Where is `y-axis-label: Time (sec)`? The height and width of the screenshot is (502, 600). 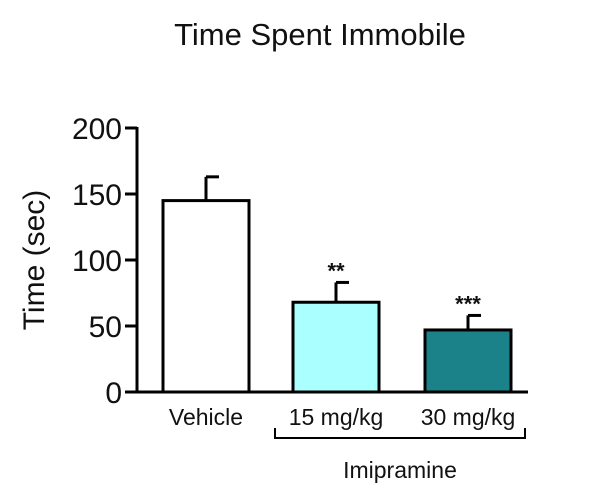
y-axis-label: Time (sec) is located at coordinates (34, 260).